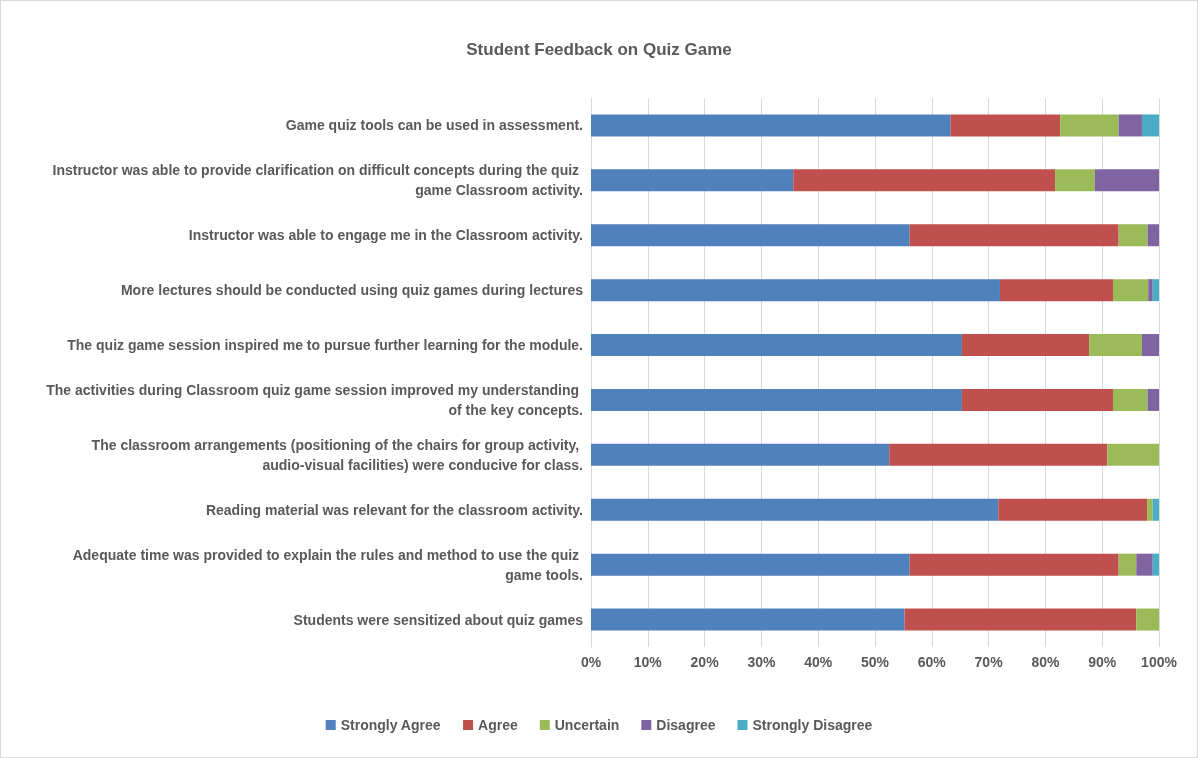 Image resolution: width=1198 pixels, height=758 pixels. What do you see at coordinates (352, 290) in the screenshot?
I see `y-tick-label: More lectures should be conducted using quiz games during lectures` at bounding box center [352, 290].